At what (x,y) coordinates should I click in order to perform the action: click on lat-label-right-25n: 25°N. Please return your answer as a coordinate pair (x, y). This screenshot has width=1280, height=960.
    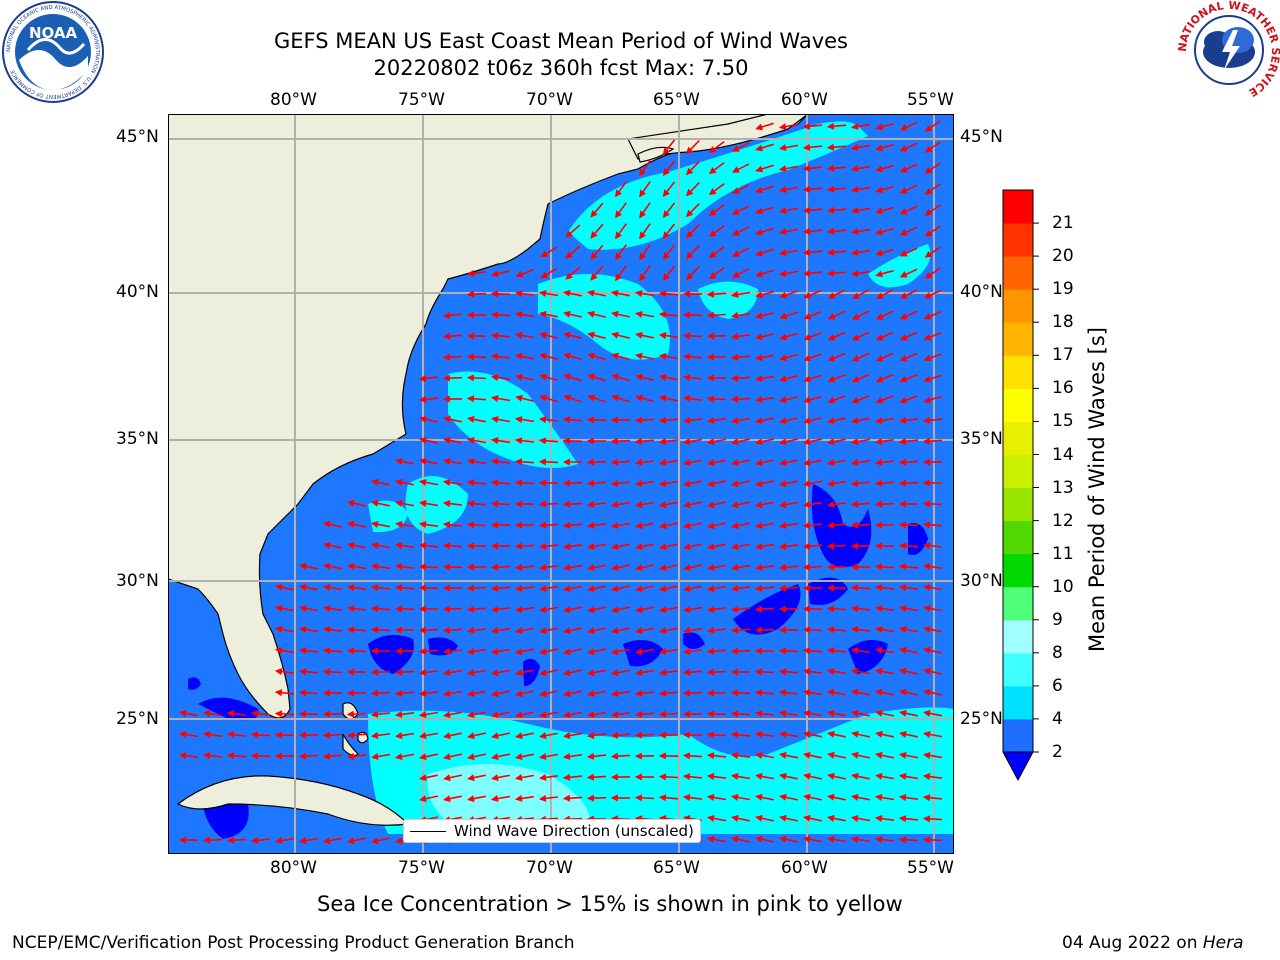
    Looking at the image, I should click on (981, 719).